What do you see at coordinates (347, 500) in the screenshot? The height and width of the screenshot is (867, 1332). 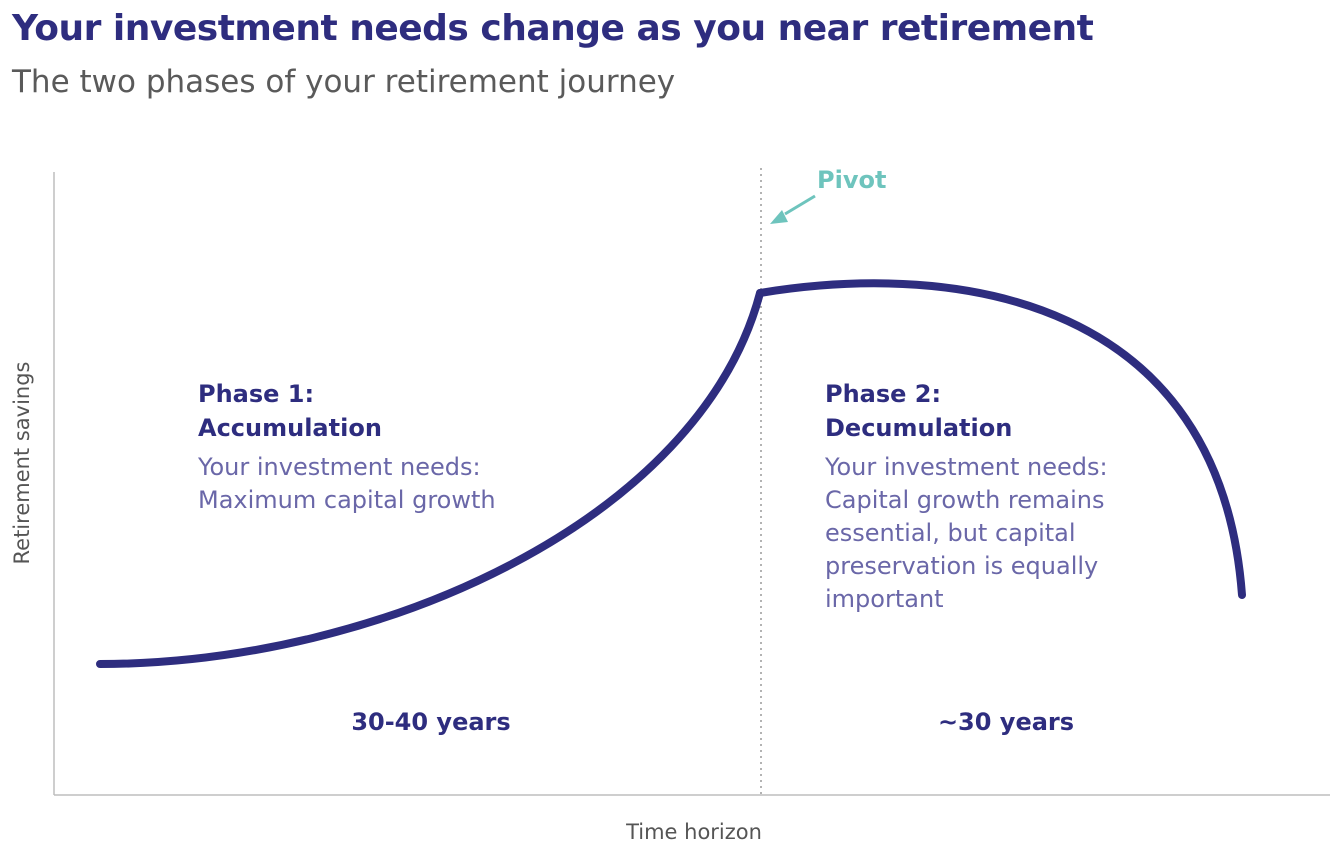 I see `phase-1-desc-line: Maximum capital growth` at bounding box center [347, 500].